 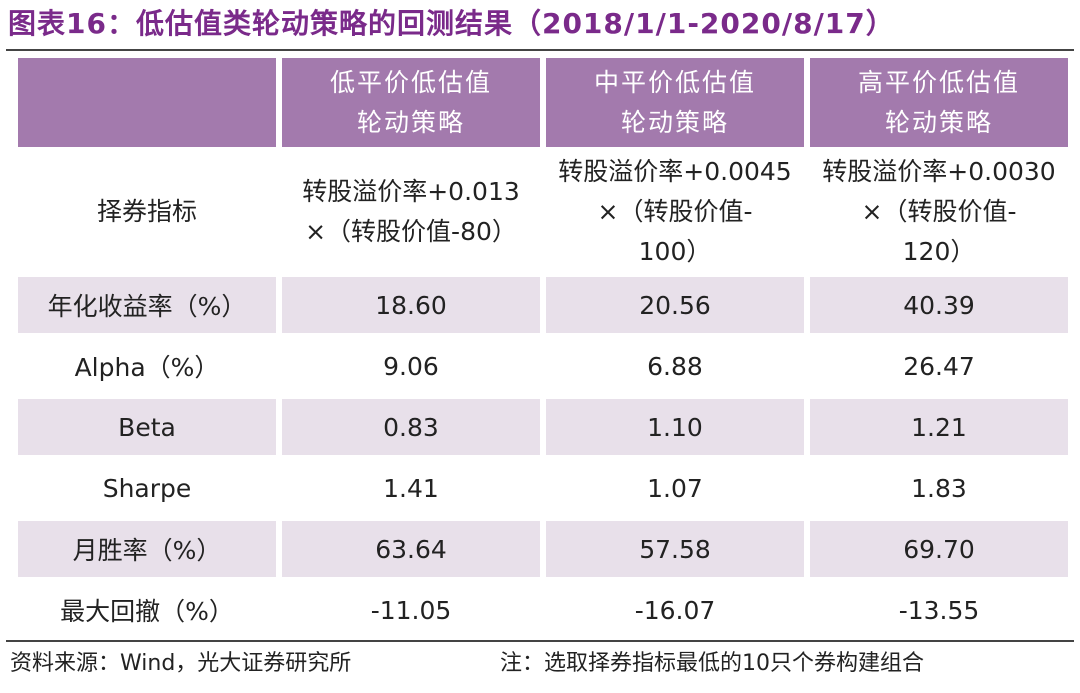 I want to click on table-cell: 20.56, so click(x=675, y=305).